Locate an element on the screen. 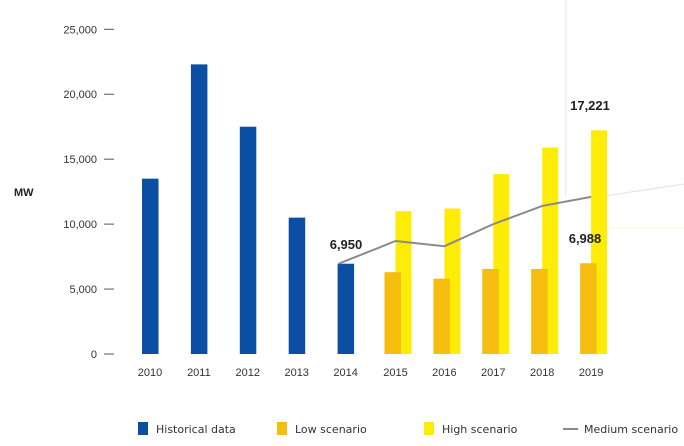 This screenshot has width=684, height=446. legend-label: Medium scenario is located at coordinates (631, 429).